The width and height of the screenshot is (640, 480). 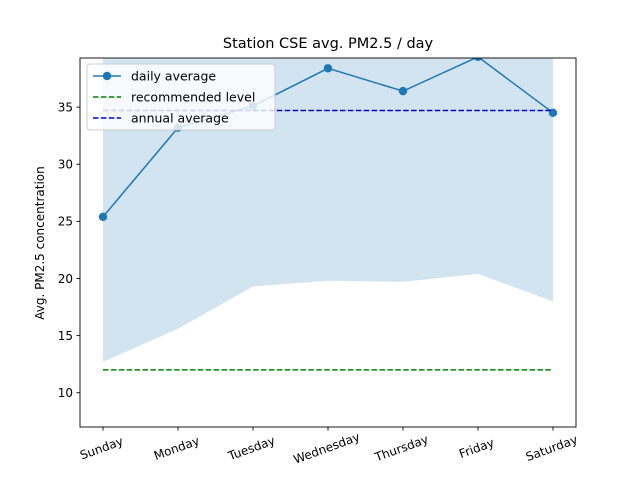 What do you see at coordinates (65, 393) in the screenshot?
I see `y-tick-label: 10` at bounding box center [65, 393].